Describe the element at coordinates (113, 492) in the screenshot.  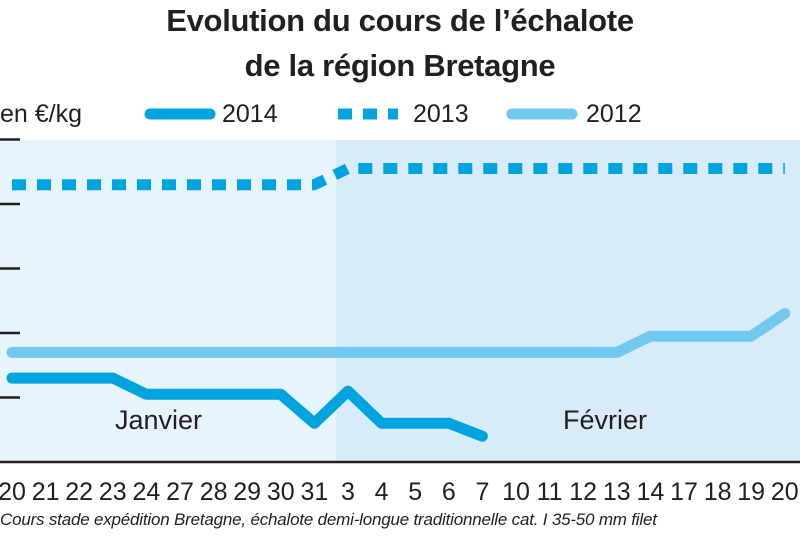
I see `x-tick-label: 23` at that location.